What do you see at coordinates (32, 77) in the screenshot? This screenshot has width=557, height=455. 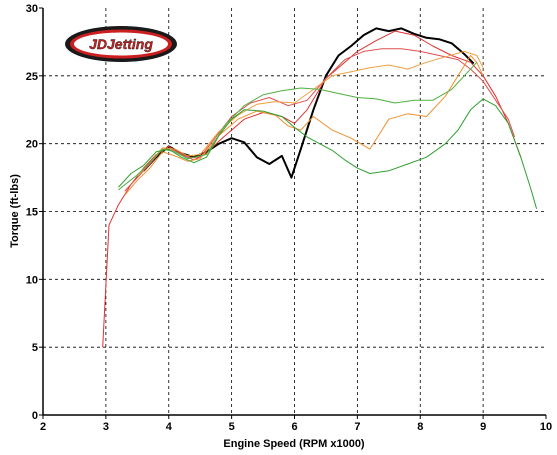 I see `y-tick-label: 25` at bounding box center [32, 77].